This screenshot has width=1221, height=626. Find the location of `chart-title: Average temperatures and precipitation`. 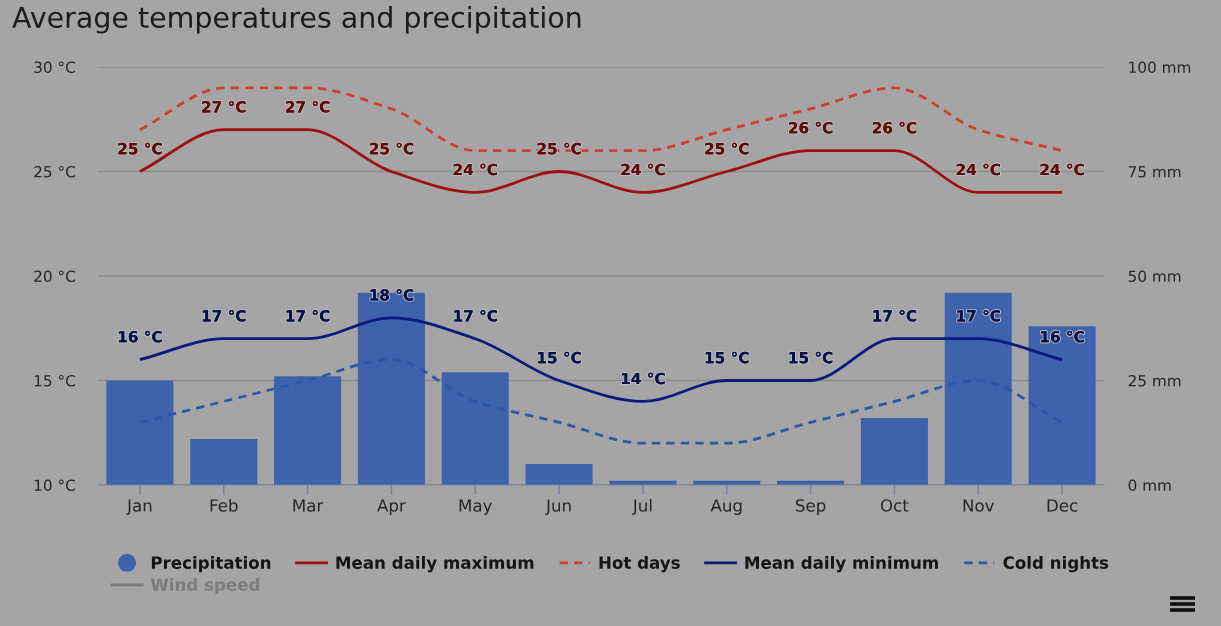

chart-title: Average temperatures and precipitation is located at coordinates (296, 20).